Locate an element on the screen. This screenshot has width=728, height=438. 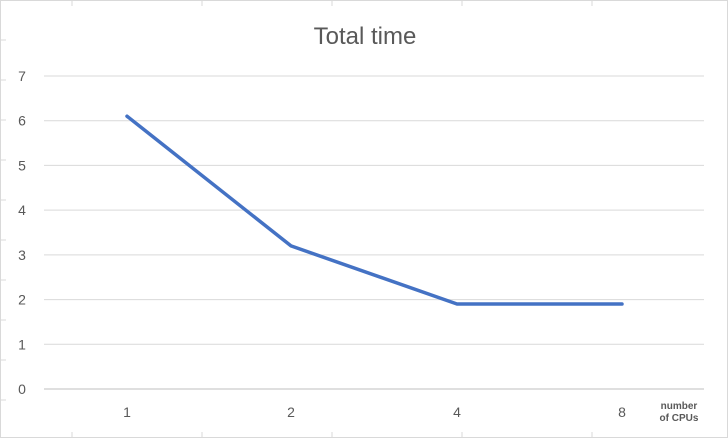
x-axis-label-line-1: number is located at coordinates (679, 406).